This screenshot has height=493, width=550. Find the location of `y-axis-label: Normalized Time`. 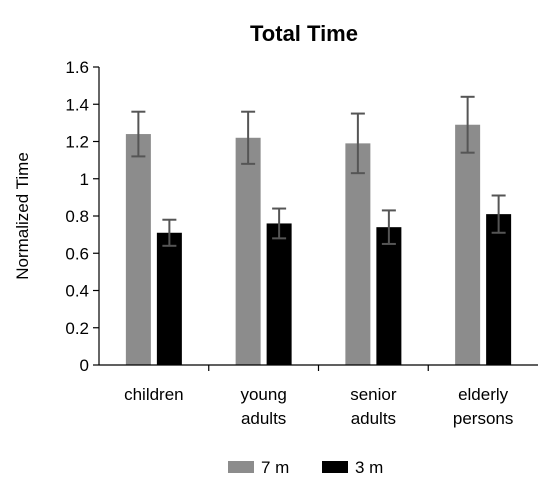

y-axis-label: Normalized Time is located at coordinates (22, 216).